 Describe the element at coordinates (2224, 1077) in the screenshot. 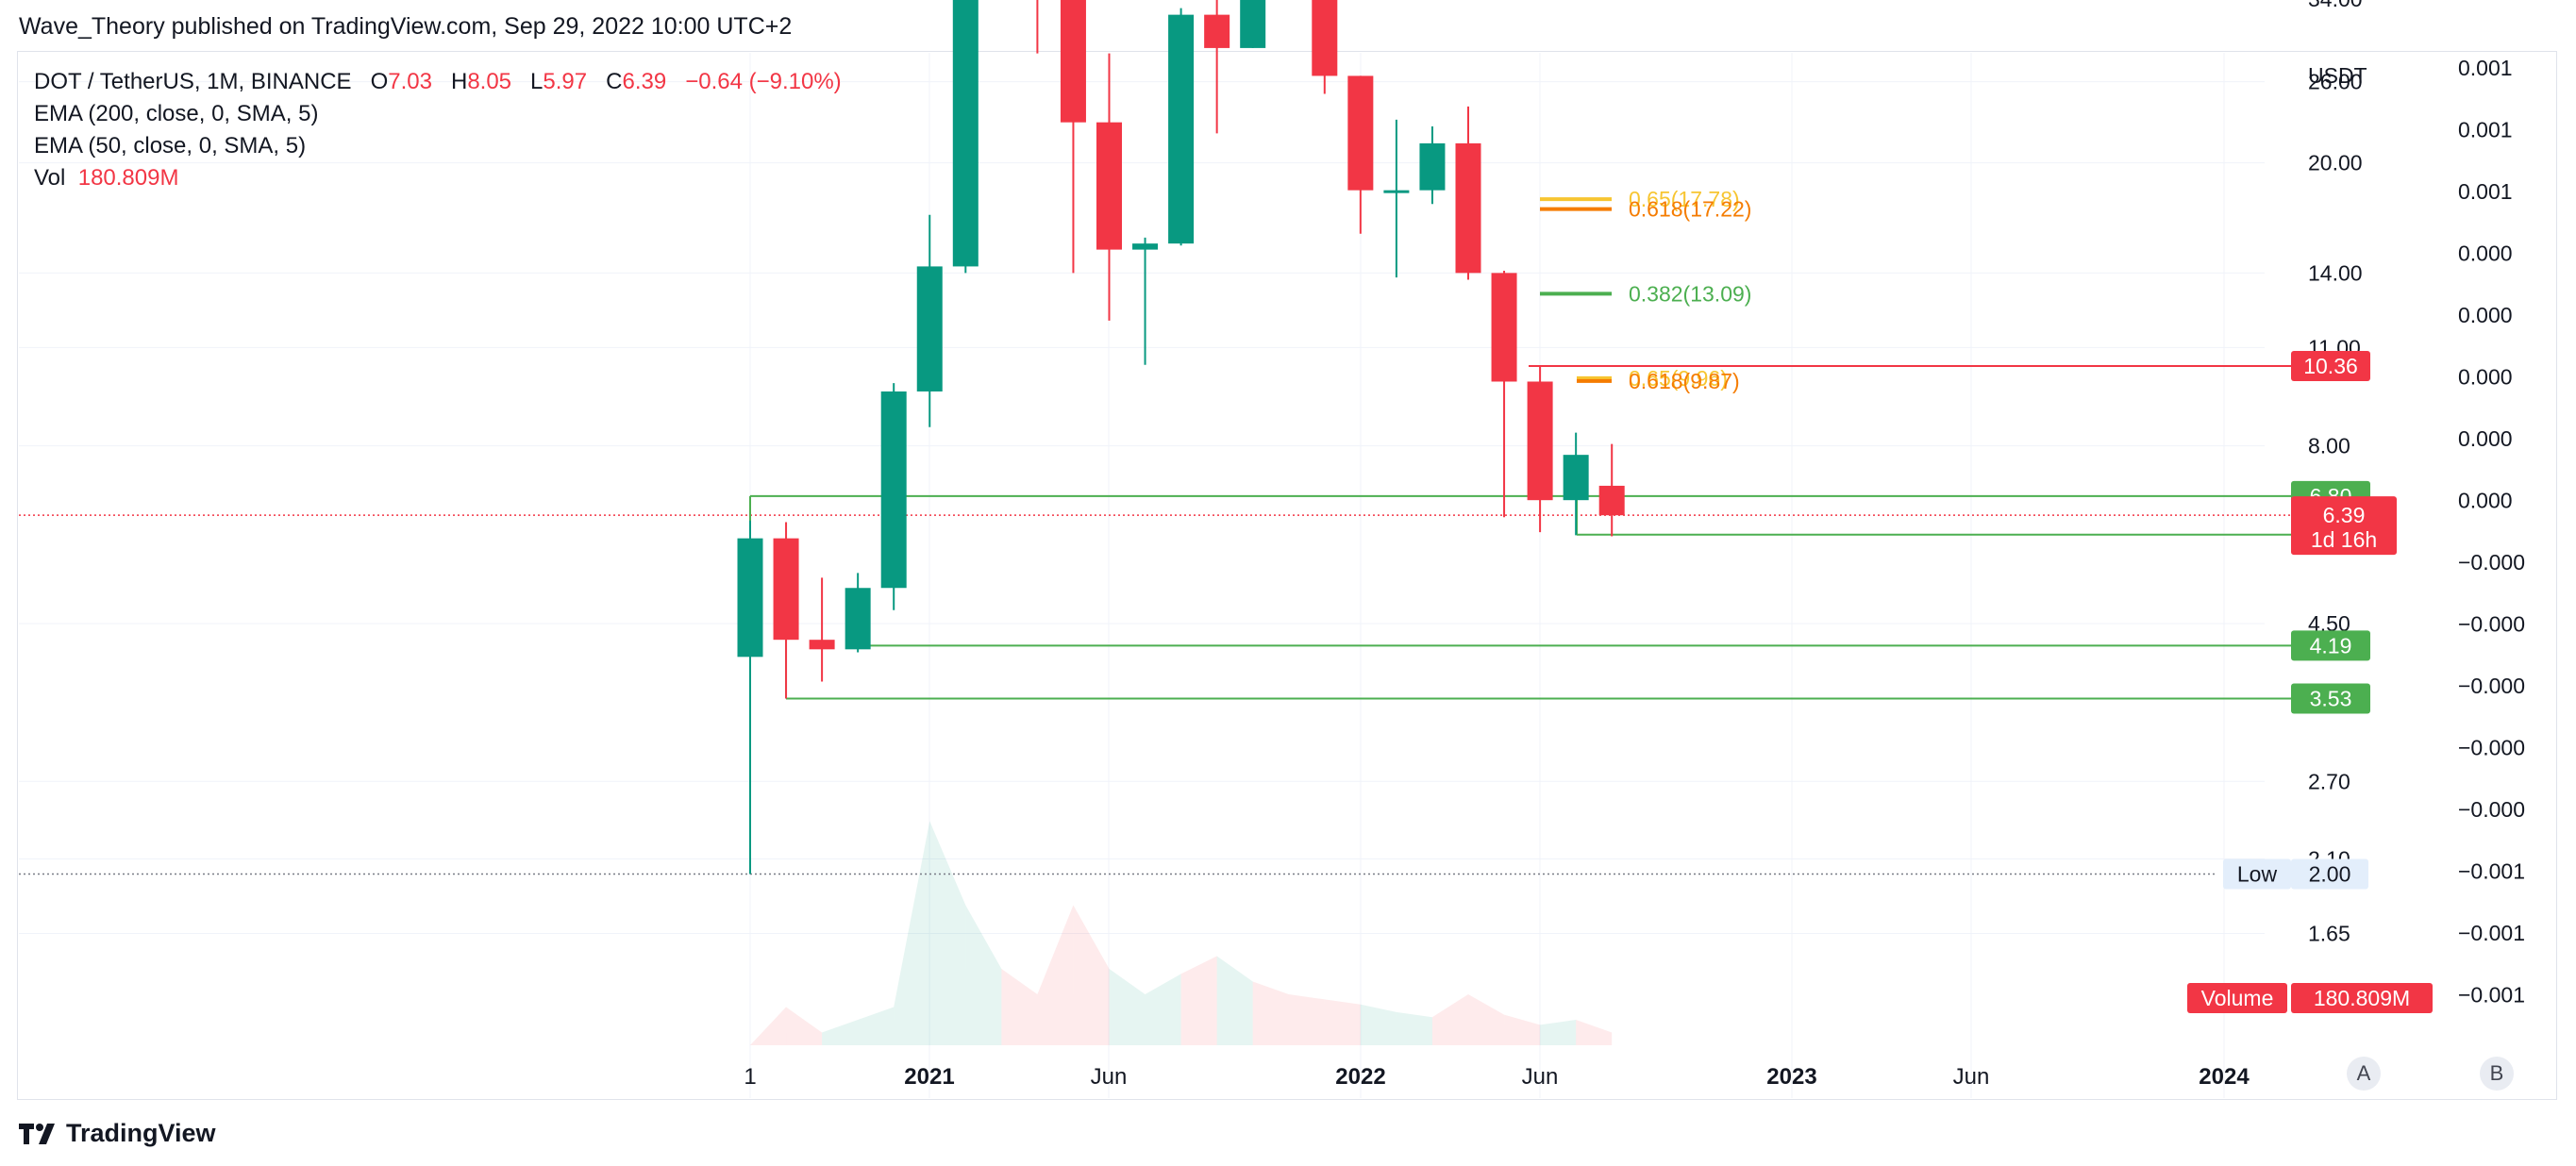

I see `time-axis-tick: 2024` at that location.